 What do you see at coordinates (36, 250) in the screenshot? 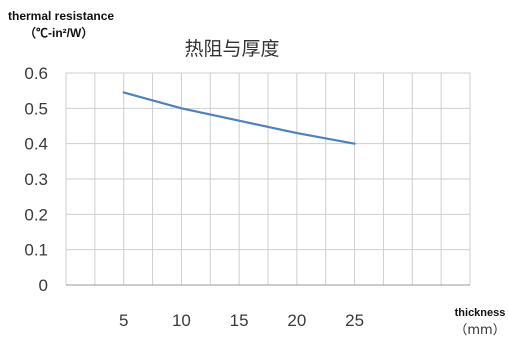
I see `y-tick-label: 0.1` at bounding box center [36, 250].